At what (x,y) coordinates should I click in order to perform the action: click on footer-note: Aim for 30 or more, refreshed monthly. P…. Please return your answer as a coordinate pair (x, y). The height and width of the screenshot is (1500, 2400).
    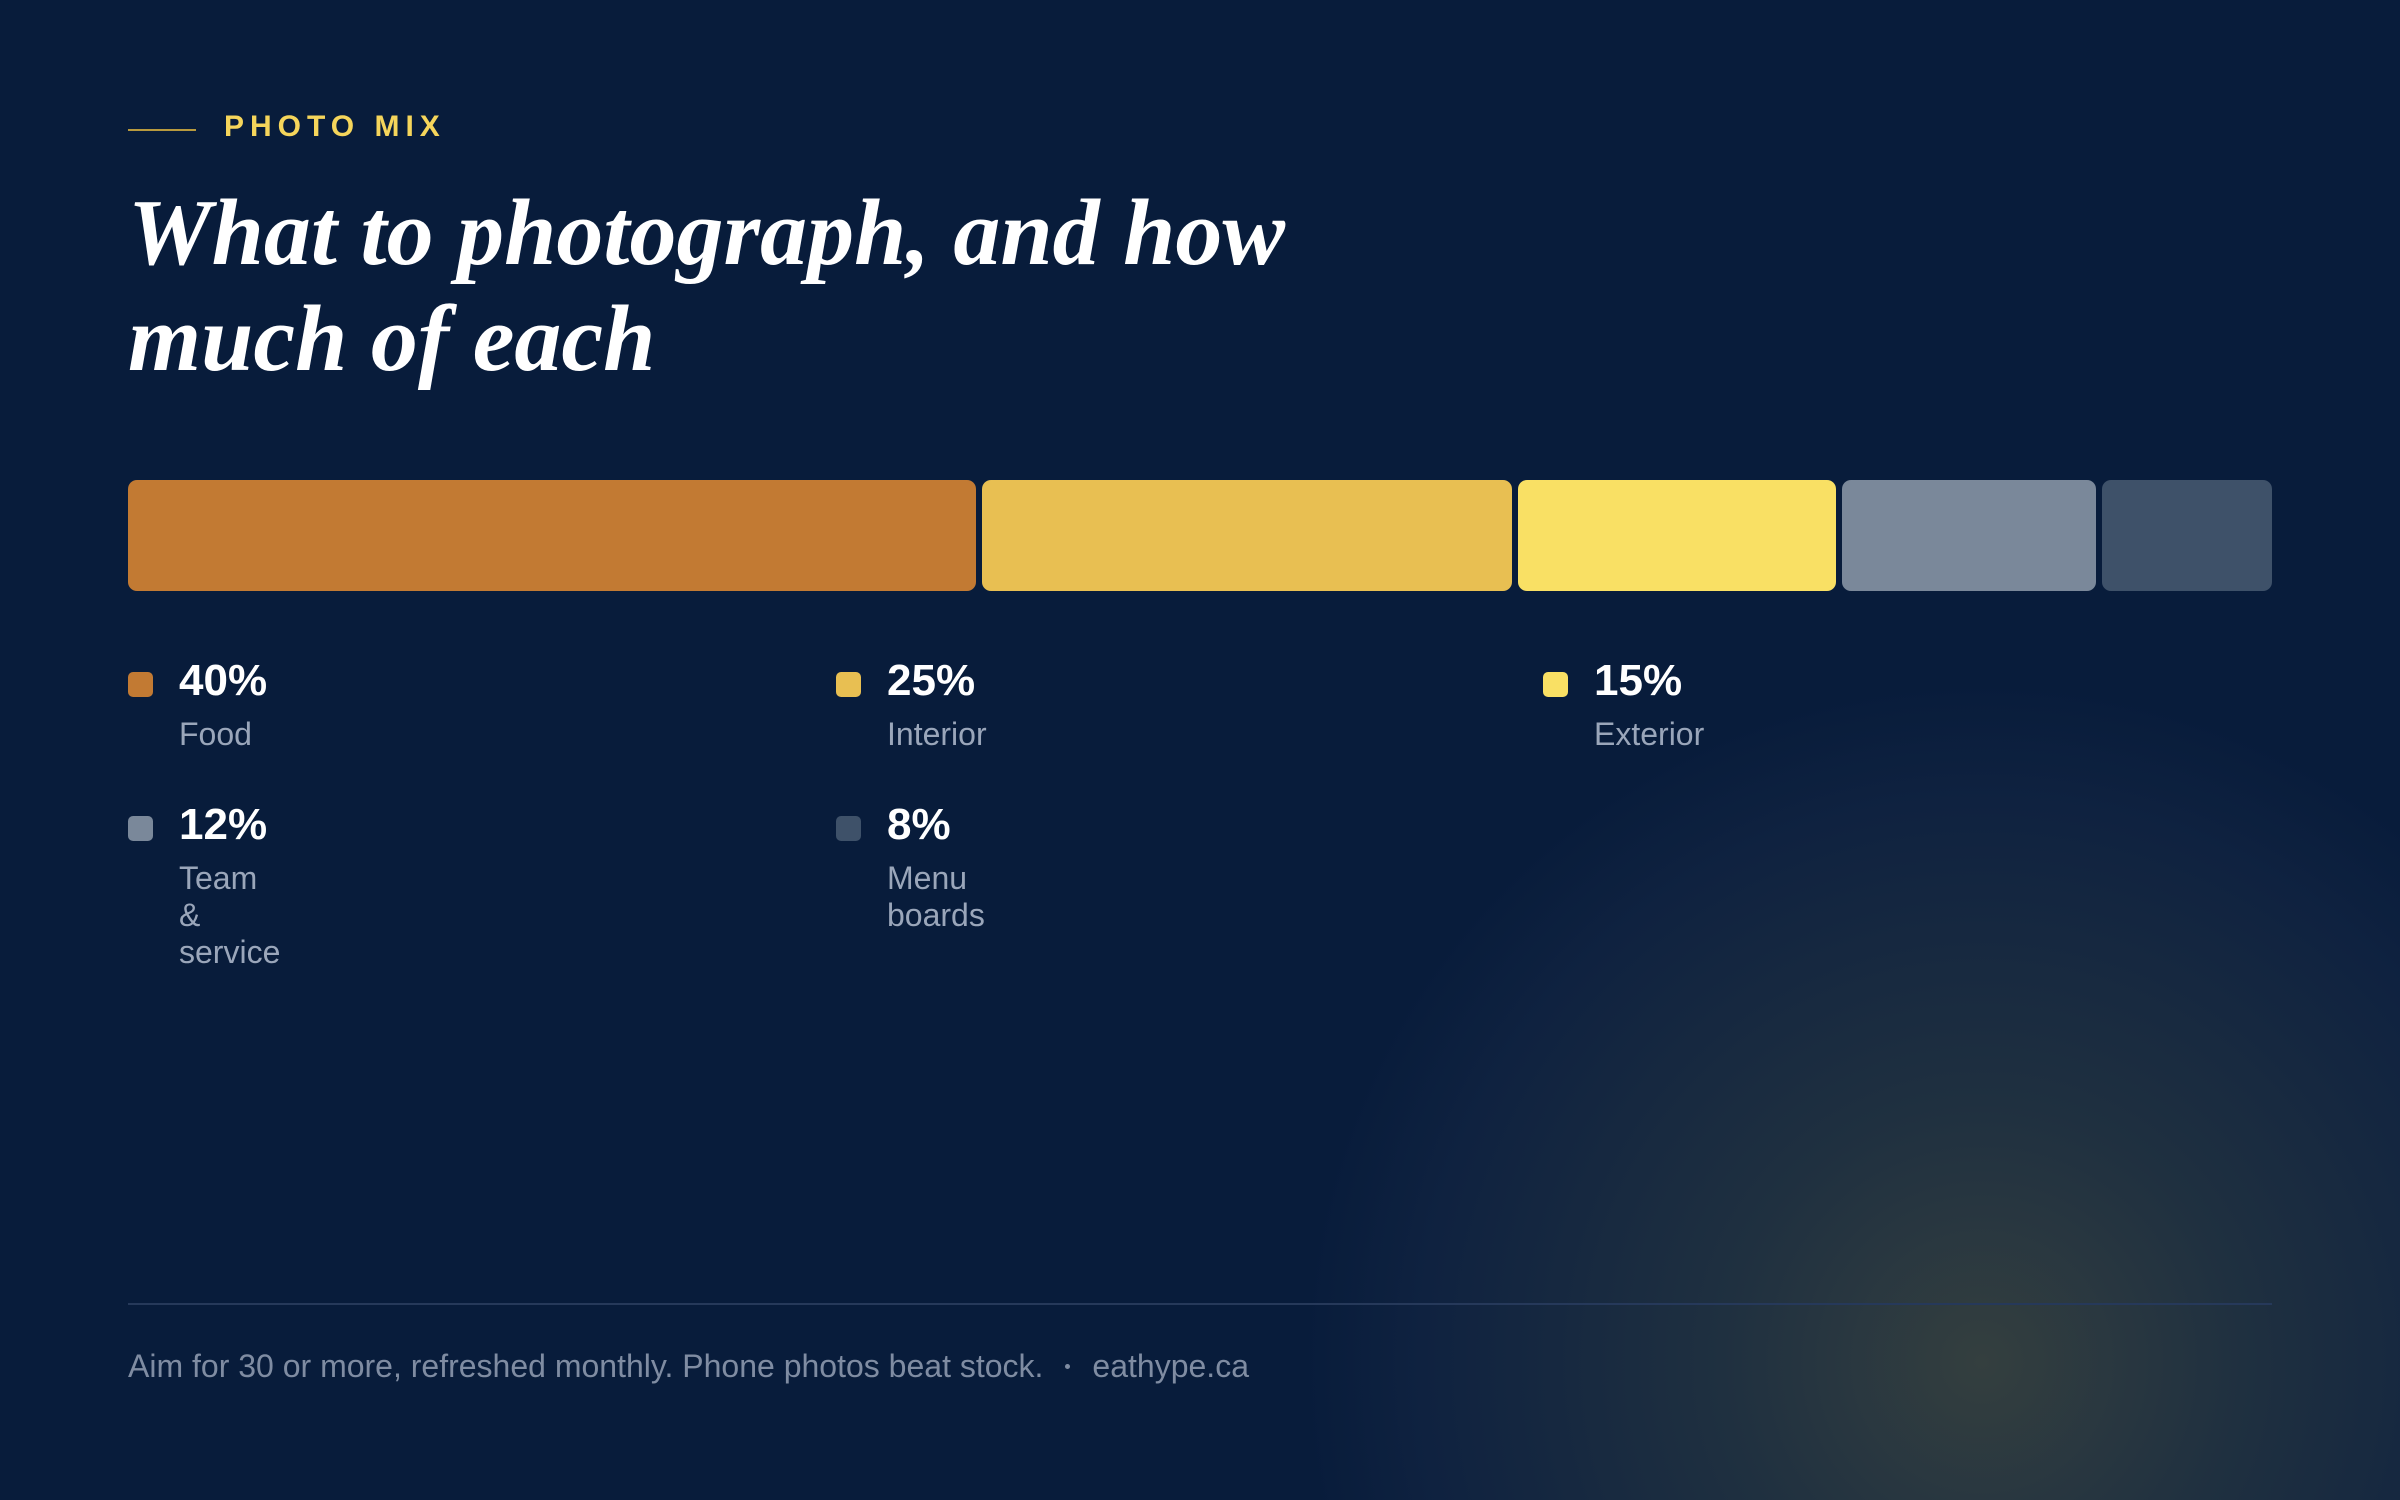
    Looking at the image, I should click on (586, 1366).